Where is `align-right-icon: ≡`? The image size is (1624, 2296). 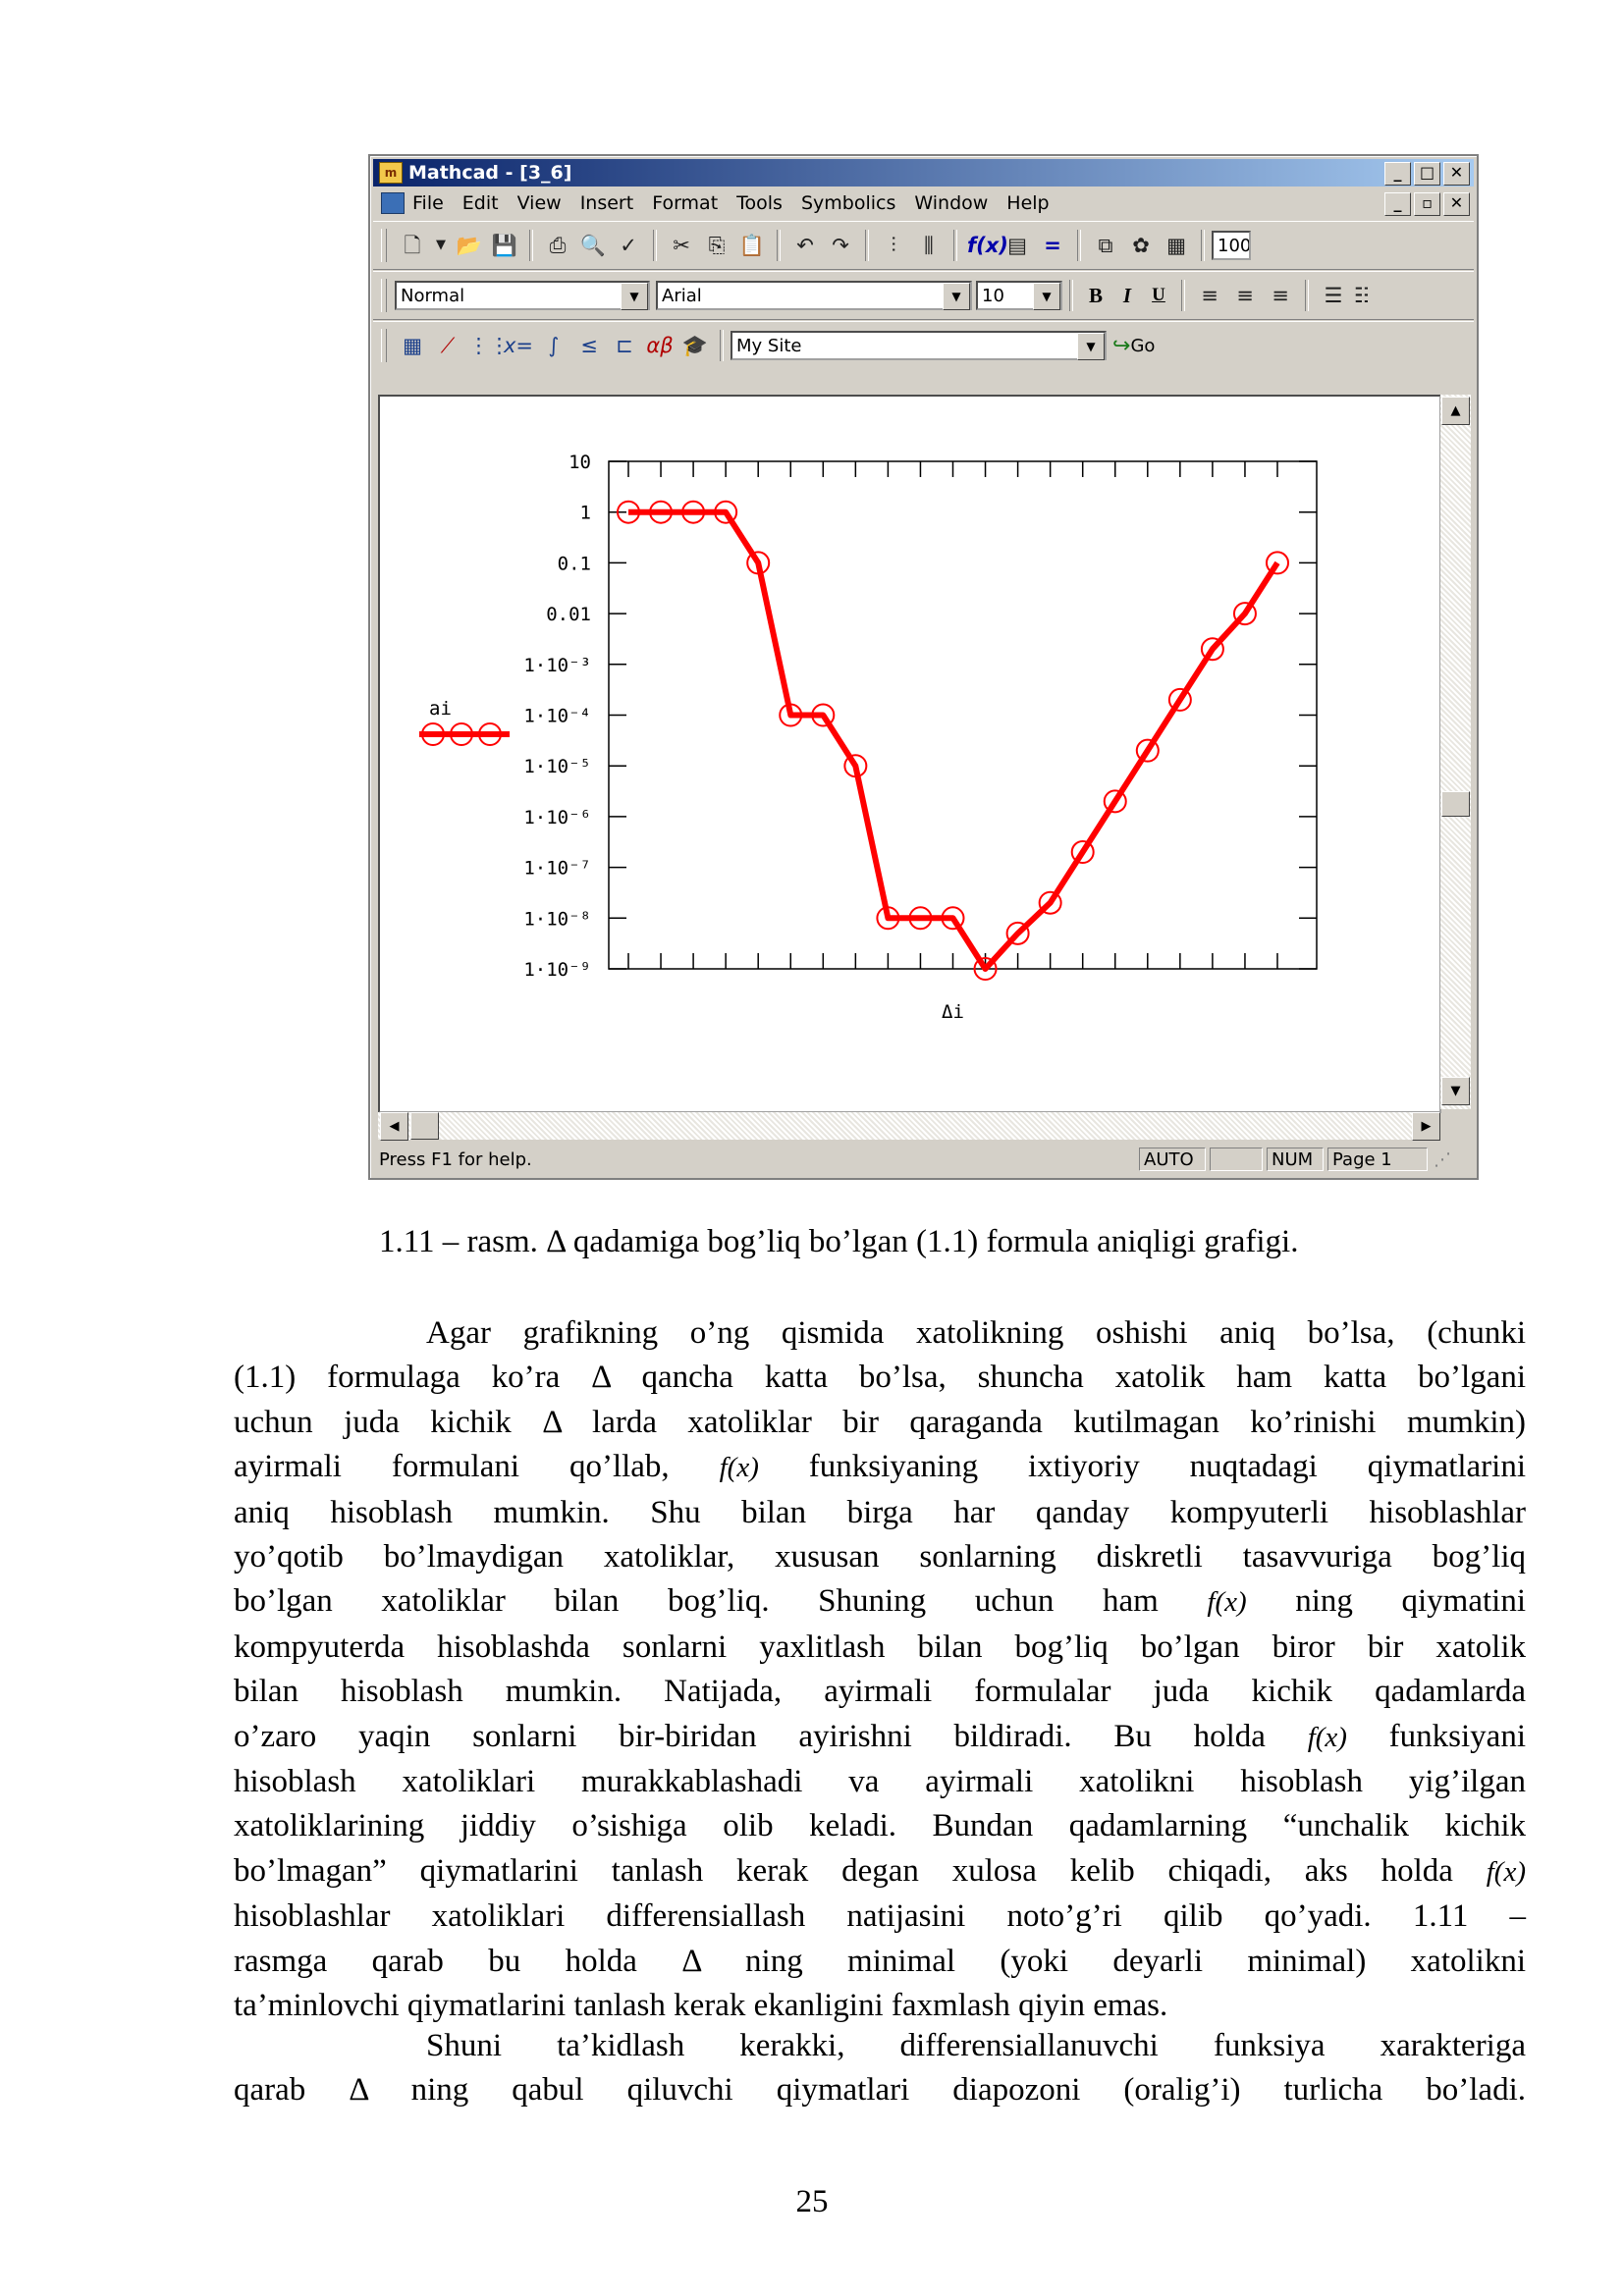 align-right-icon: ≡ is located at coordinates (1280, 296).